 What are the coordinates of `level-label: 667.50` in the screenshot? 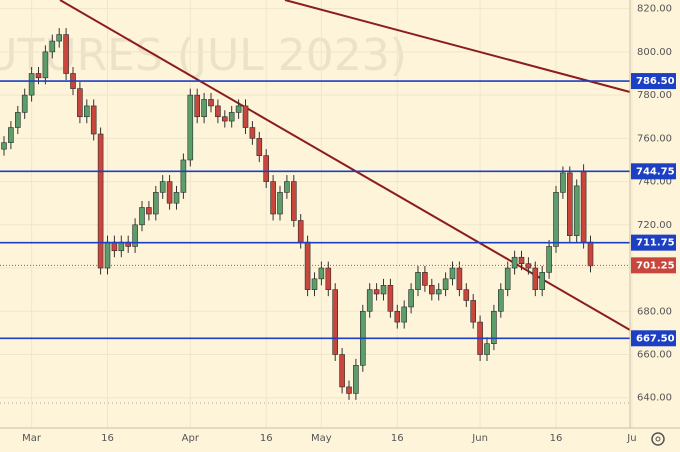 It's located at (655, 338).